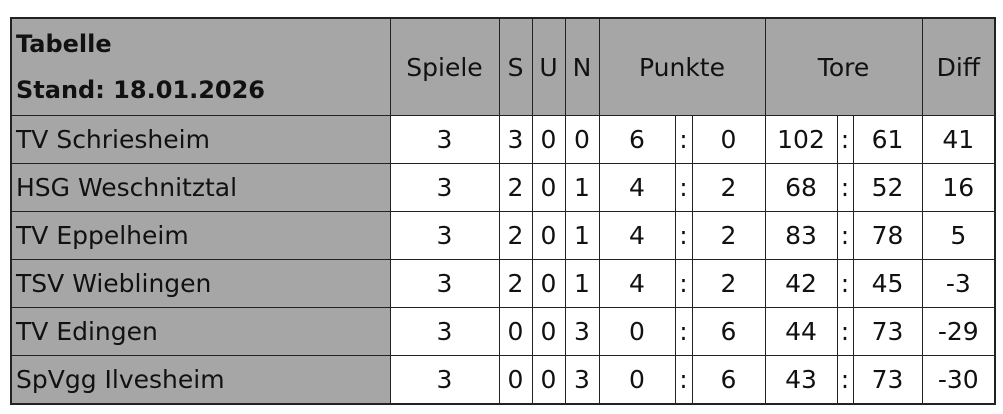 The image size is (1003, 414). What do you see at coordinates (444, 66) in the screenshot?
I see `col-spiele: Spiele` at bounding box center [444, 66].